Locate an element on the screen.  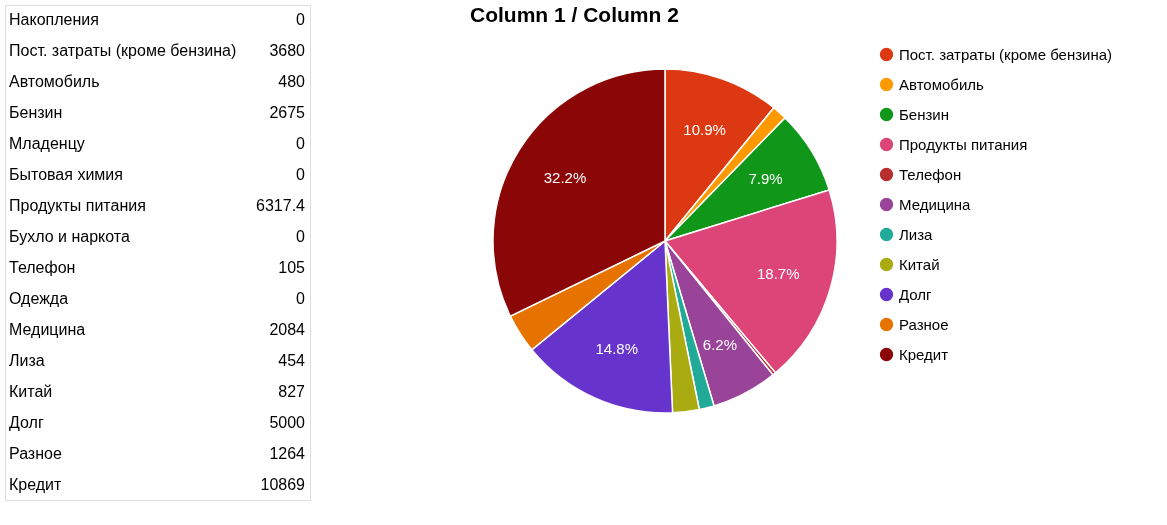
data-label: 32.2% is located at coordinates (565, 178).